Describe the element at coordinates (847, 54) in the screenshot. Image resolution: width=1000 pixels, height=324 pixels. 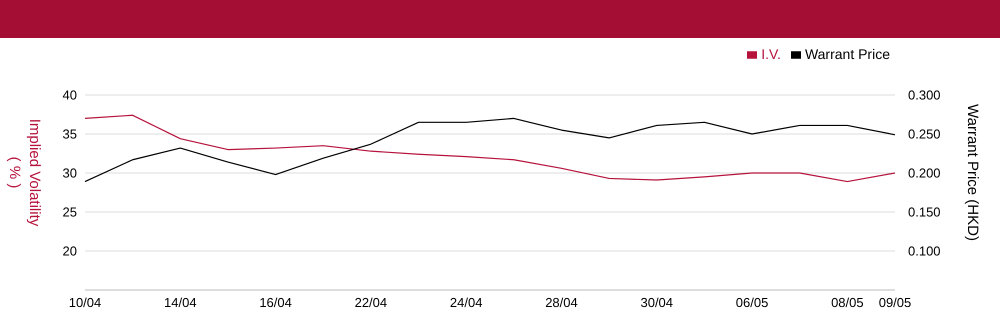
I see `legend-label: Warrant Price` at that location.